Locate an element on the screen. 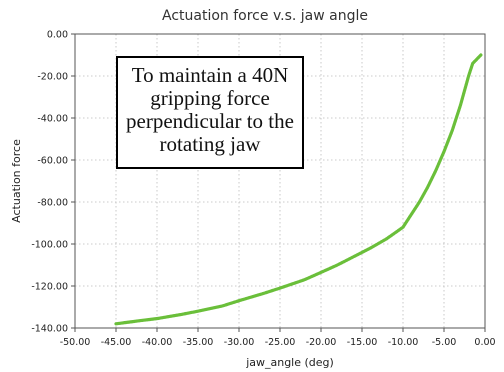  x-tick-label: -25.00 is located at coordinates (280, 342).